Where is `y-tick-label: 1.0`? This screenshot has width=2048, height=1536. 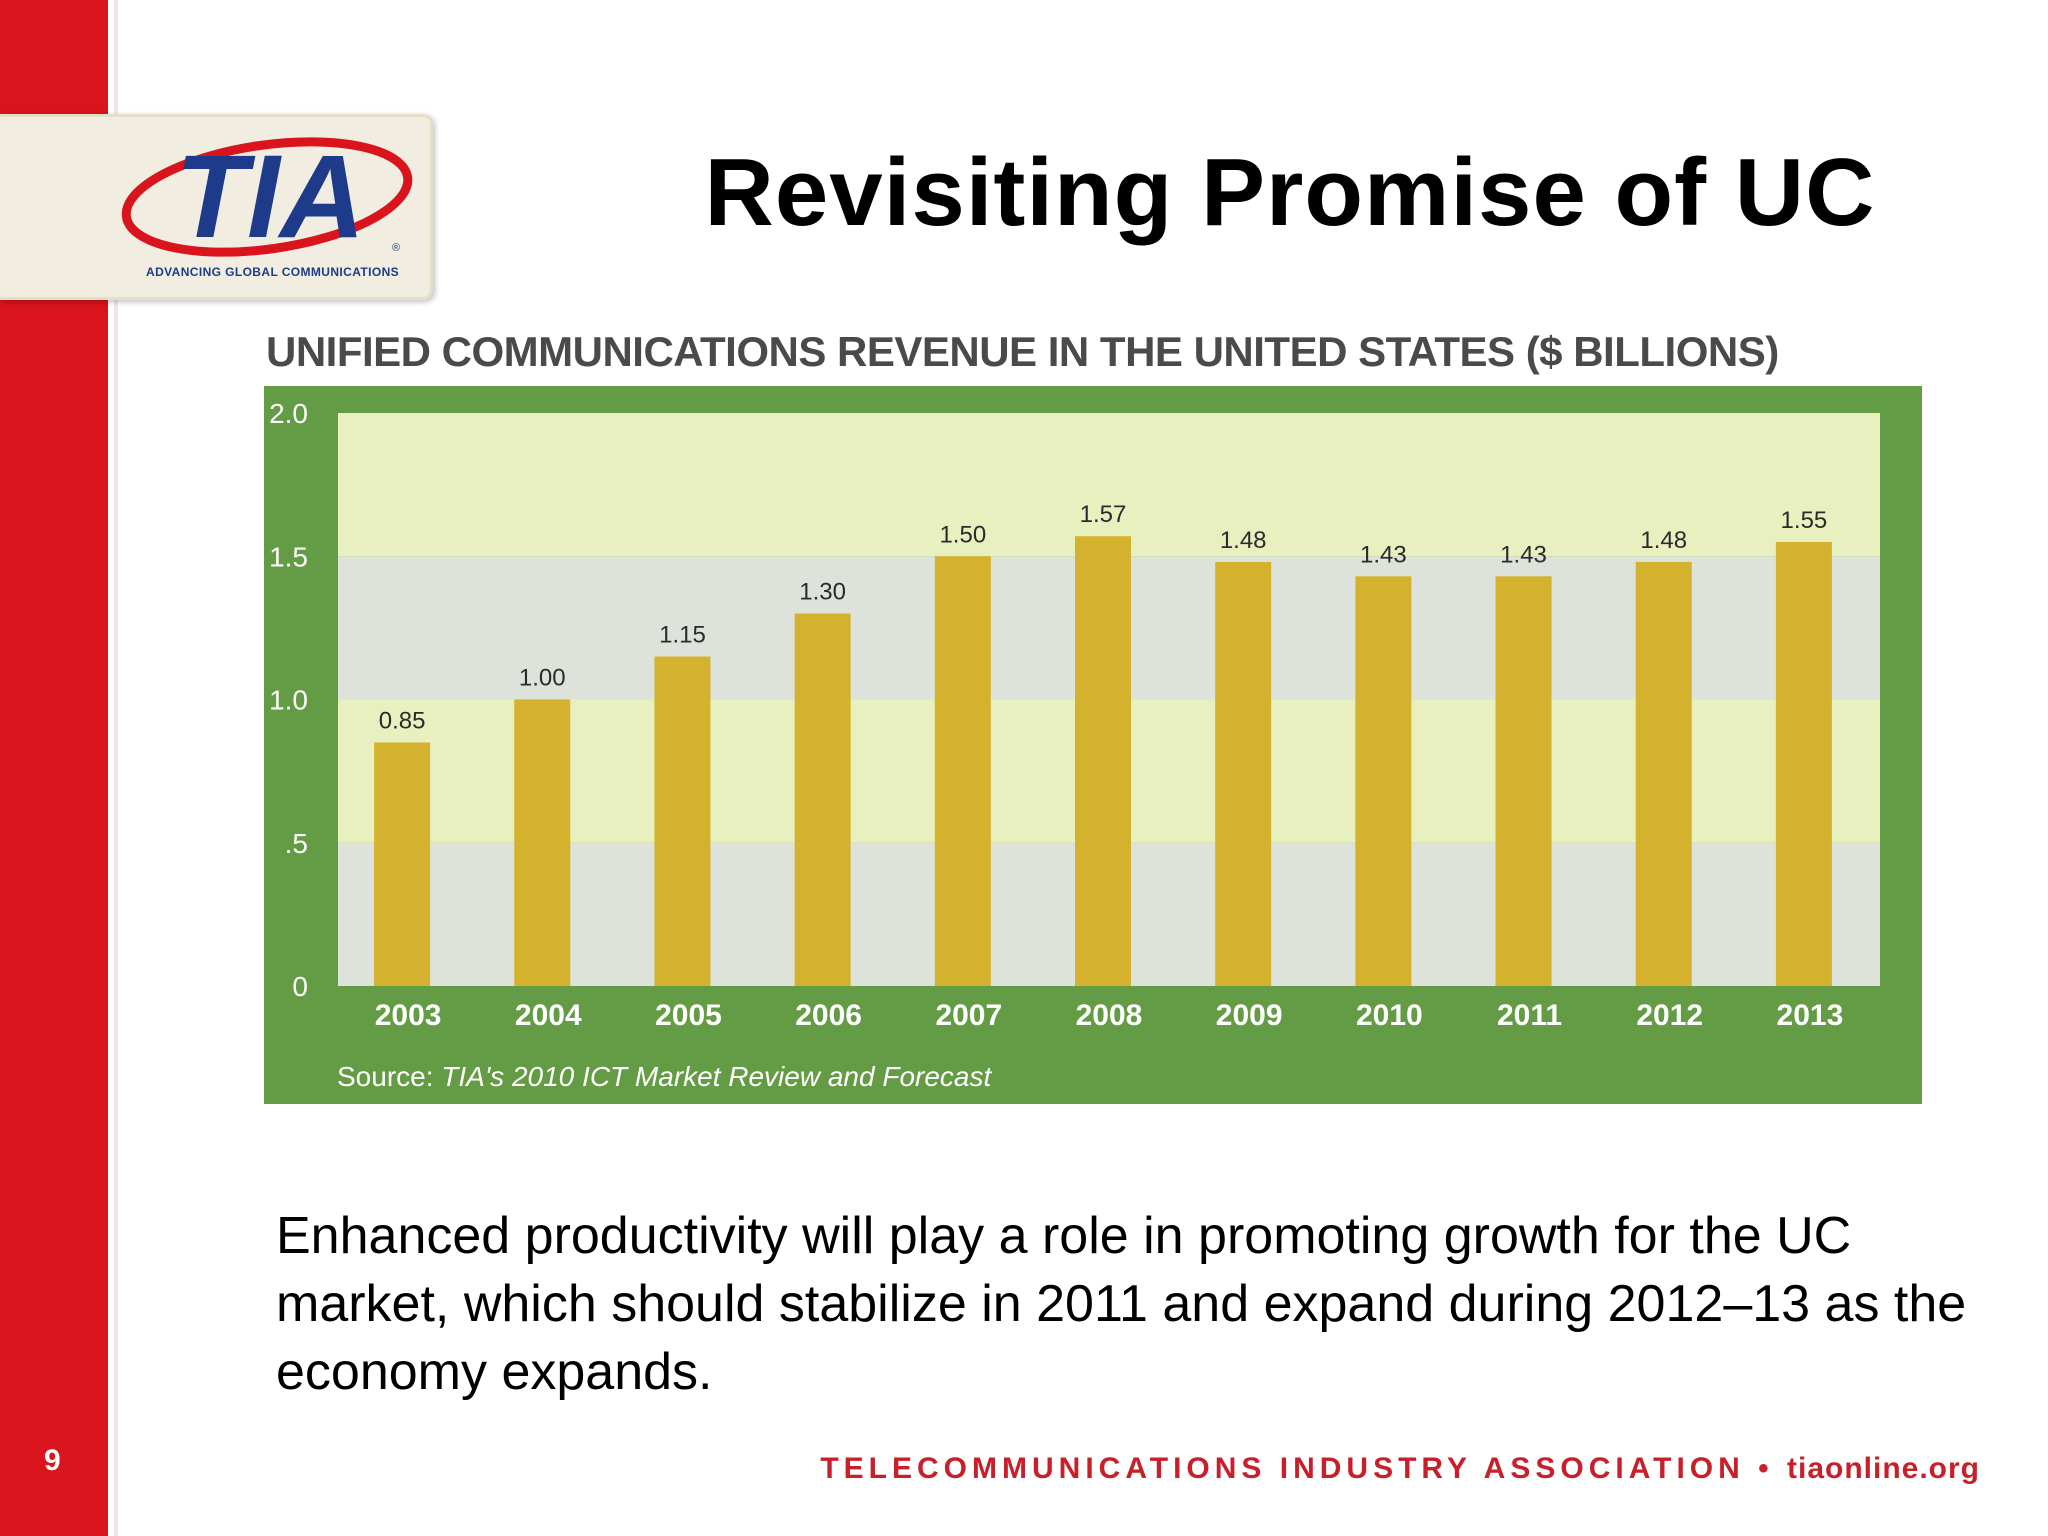 y-tick-label: 1.0 is located at coordinates (288, 700).